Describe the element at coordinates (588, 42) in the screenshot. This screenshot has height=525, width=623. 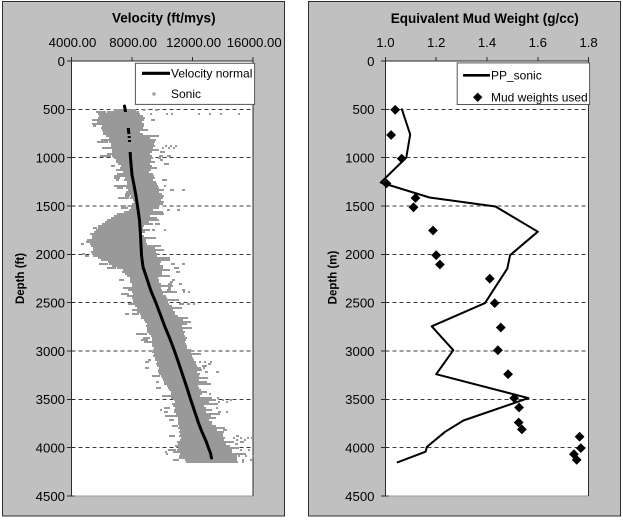
I see `svg-text: 1.8` at that location.